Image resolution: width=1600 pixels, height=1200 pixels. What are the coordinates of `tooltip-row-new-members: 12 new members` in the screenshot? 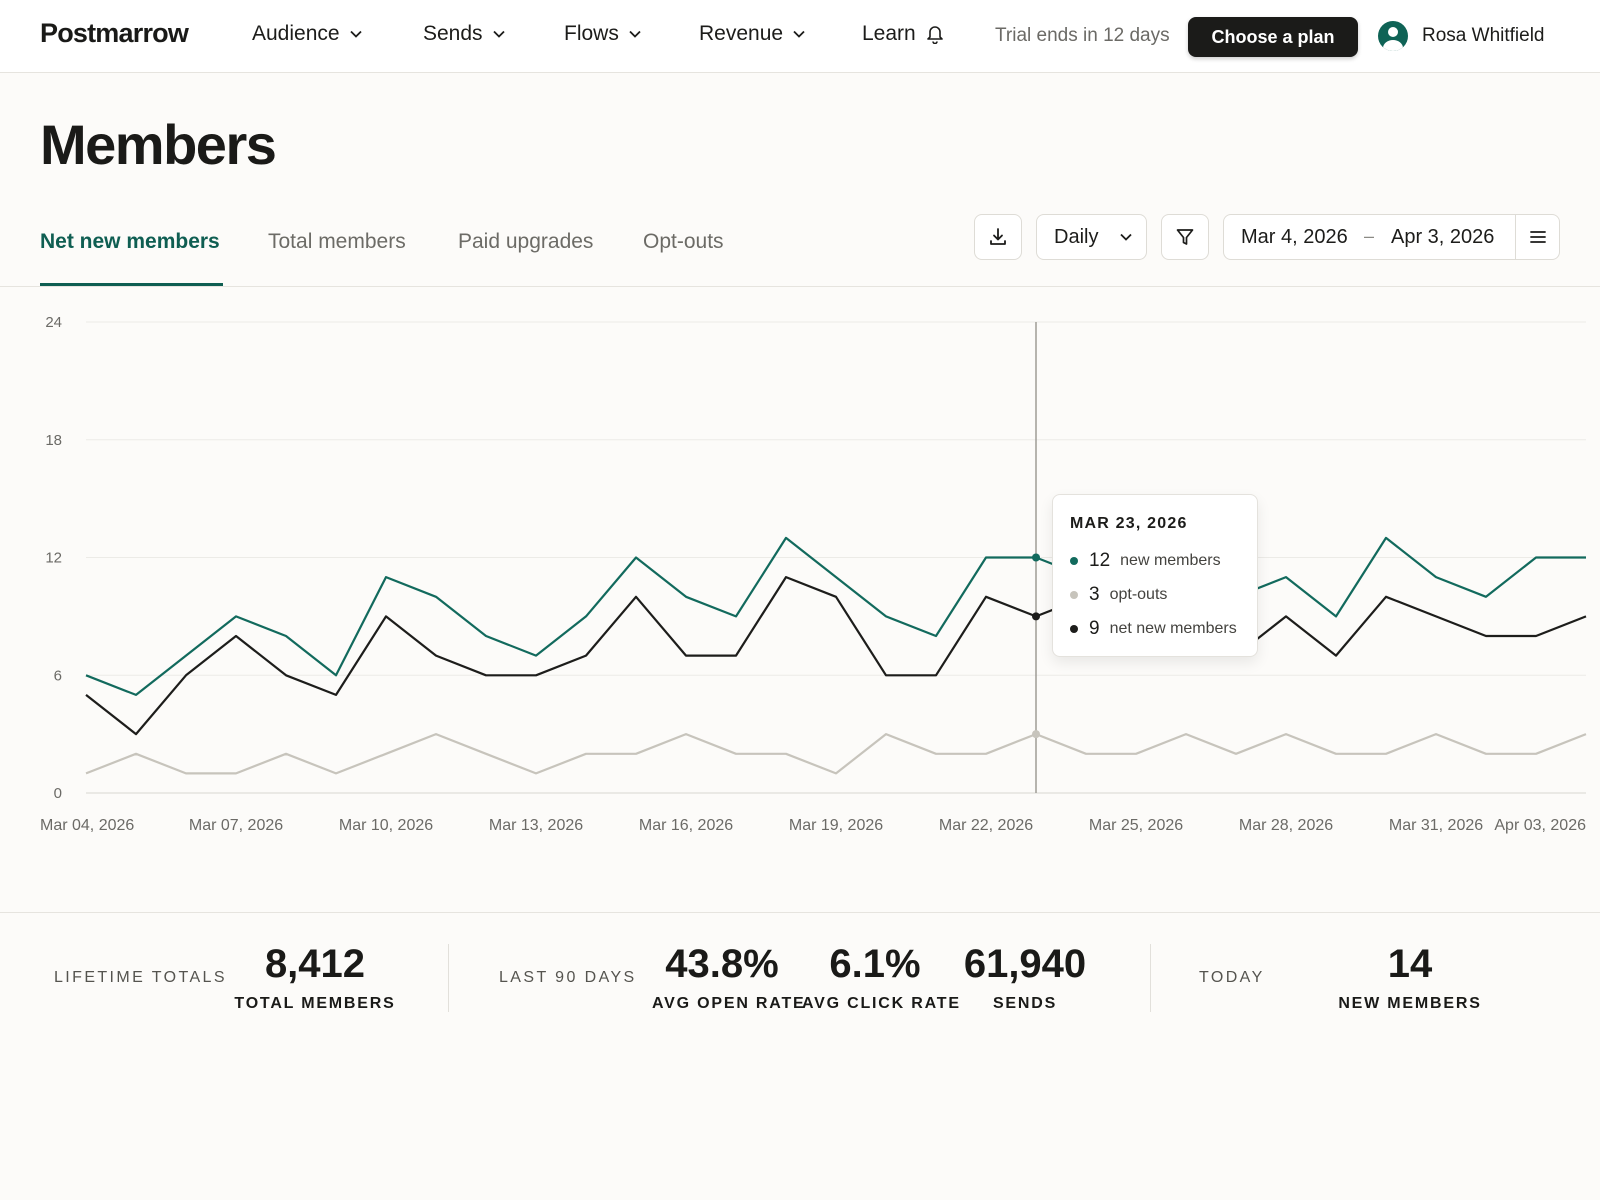 It's located at (1145, 561).